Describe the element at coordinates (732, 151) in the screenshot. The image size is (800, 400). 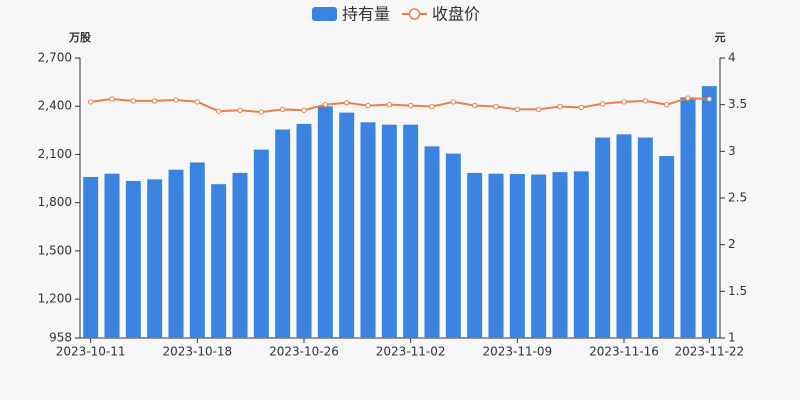
I see `y2-tick-label: 3` at that location.